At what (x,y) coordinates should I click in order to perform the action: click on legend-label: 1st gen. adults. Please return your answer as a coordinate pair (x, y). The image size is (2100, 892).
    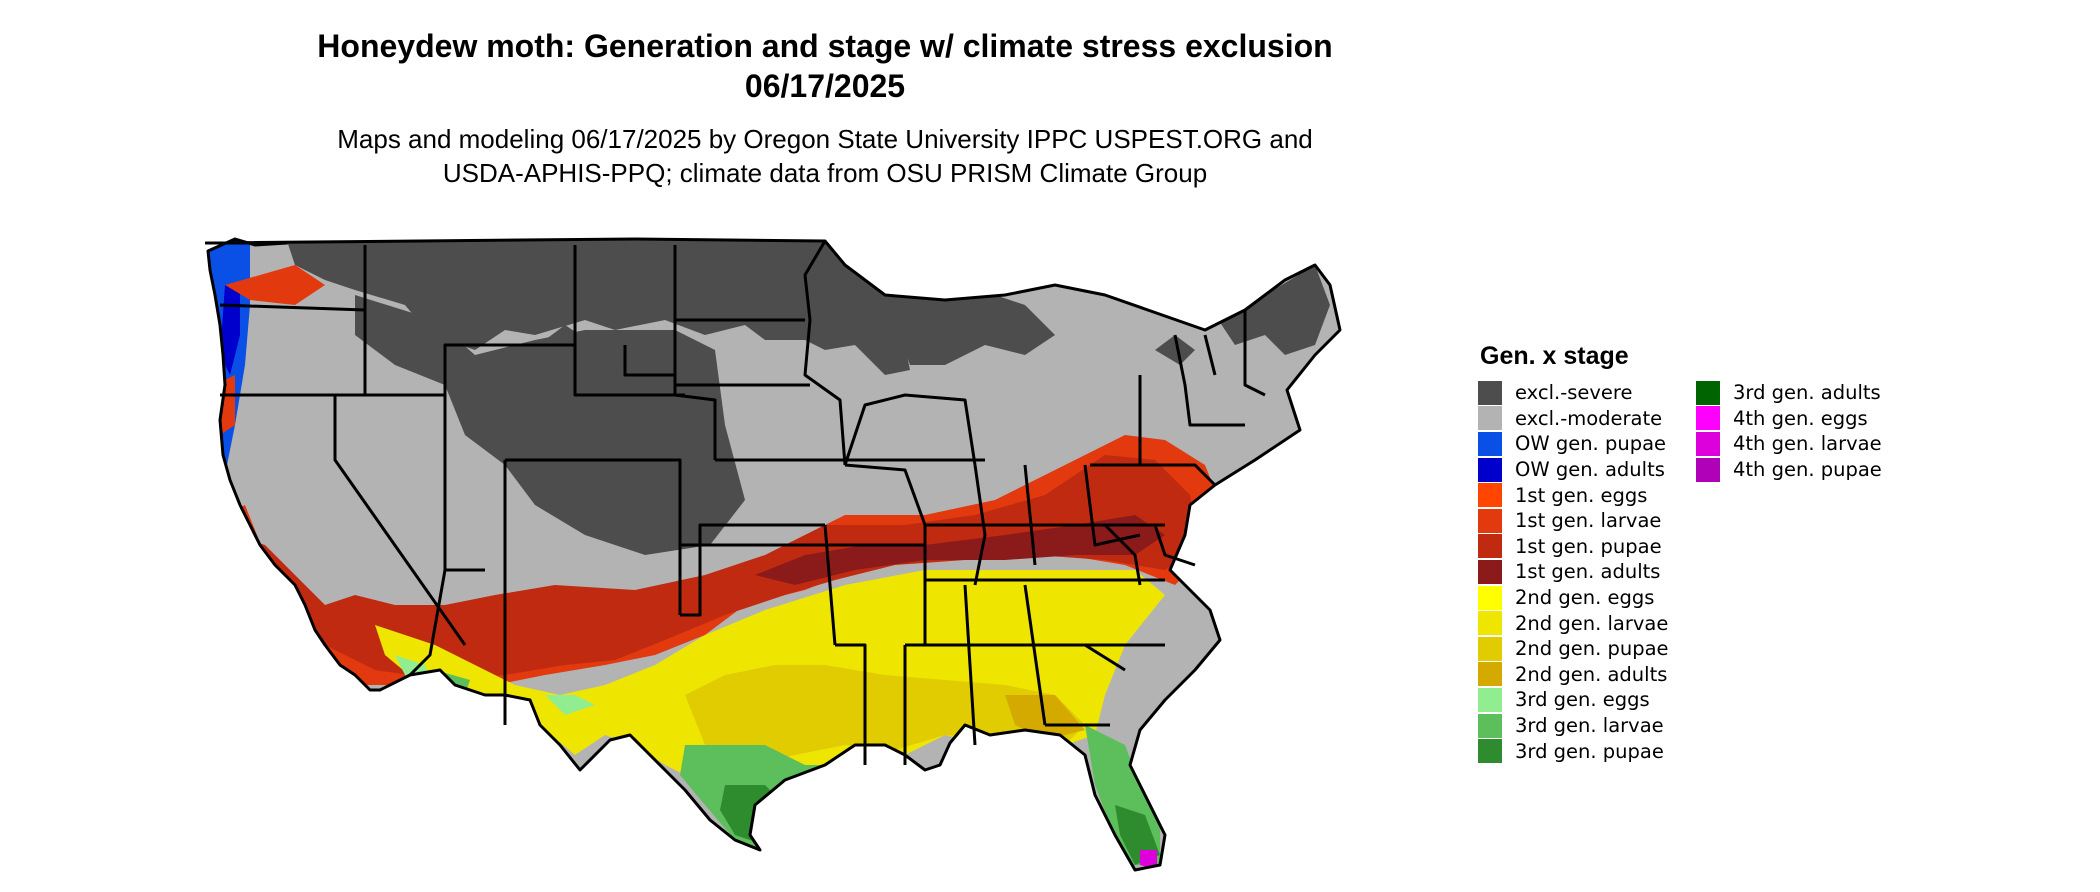
    Looking at the image, I should click on (1588, 572).